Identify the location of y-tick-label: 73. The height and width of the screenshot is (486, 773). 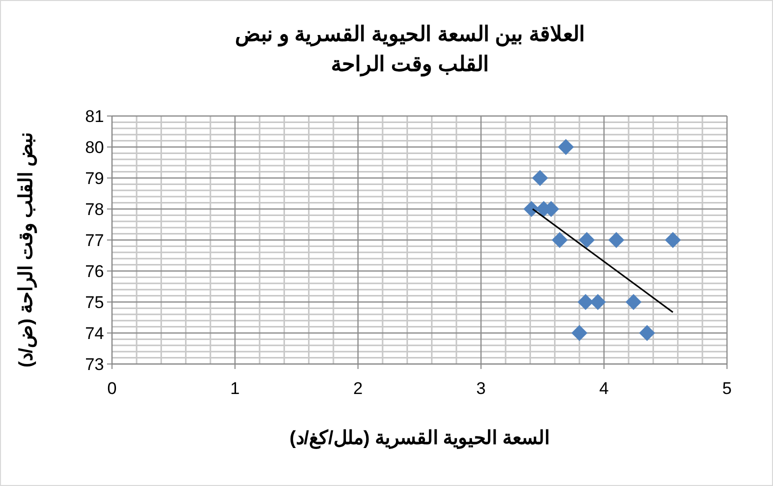
(94, 364).